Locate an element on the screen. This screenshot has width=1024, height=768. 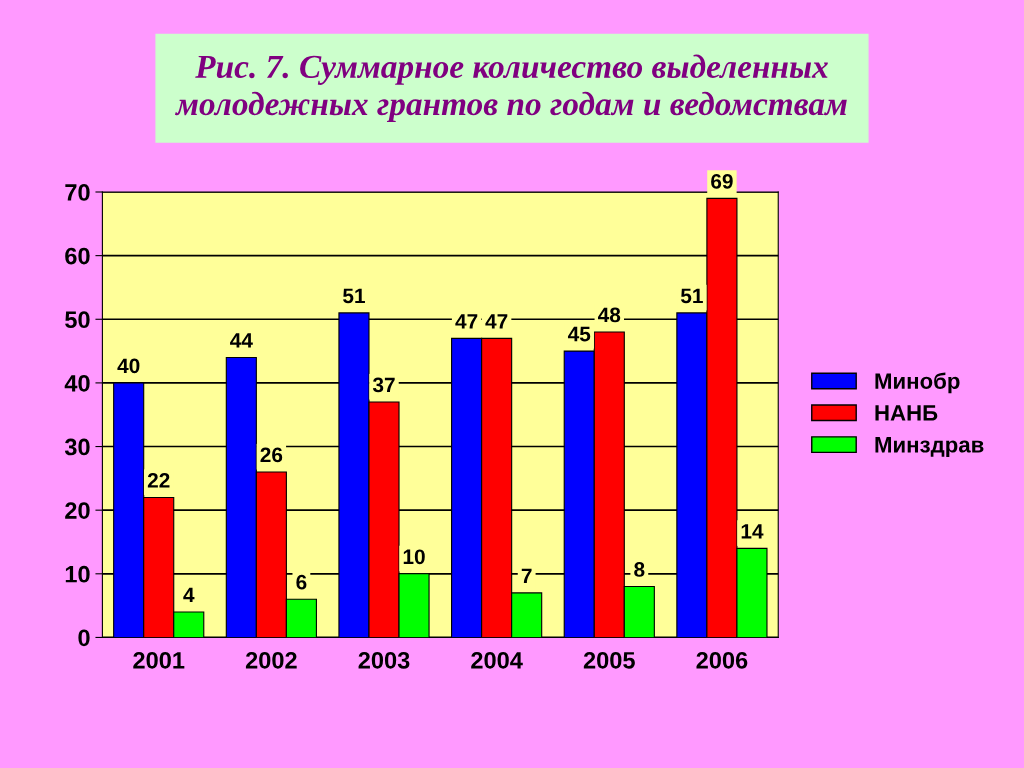
y-tick-label: 30 is located at coordinates (77, 447).